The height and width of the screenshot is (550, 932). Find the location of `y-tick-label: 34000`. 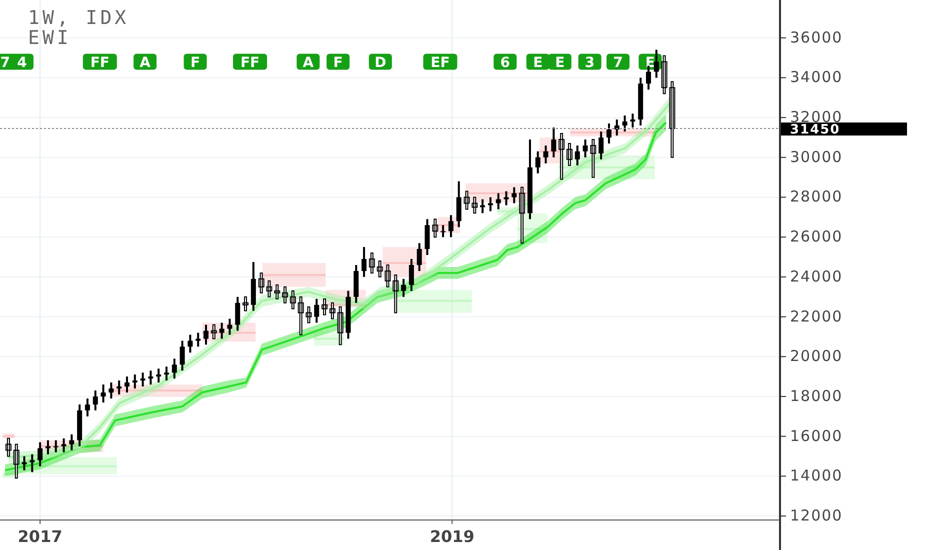

y-tick-label: 34000 is located at coordinates (816, 77).